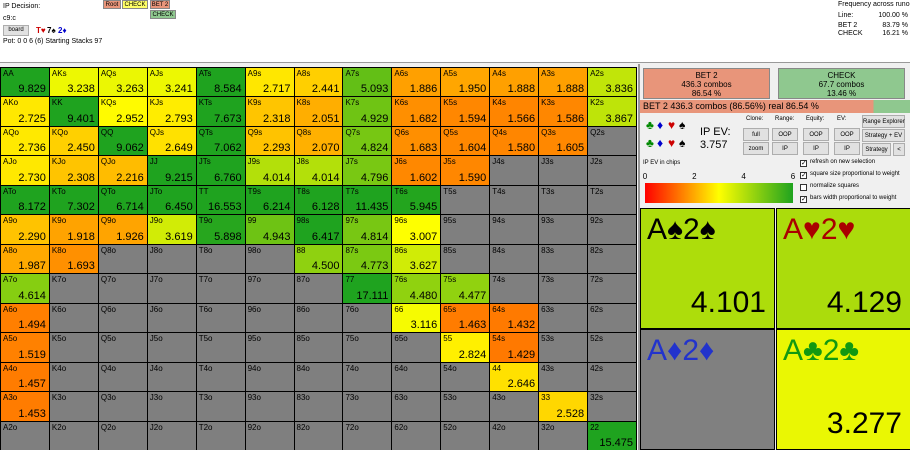 The width and height of the screenshot is (910, 450). I want to click on tree-node: CHECK, so click(135, 4).